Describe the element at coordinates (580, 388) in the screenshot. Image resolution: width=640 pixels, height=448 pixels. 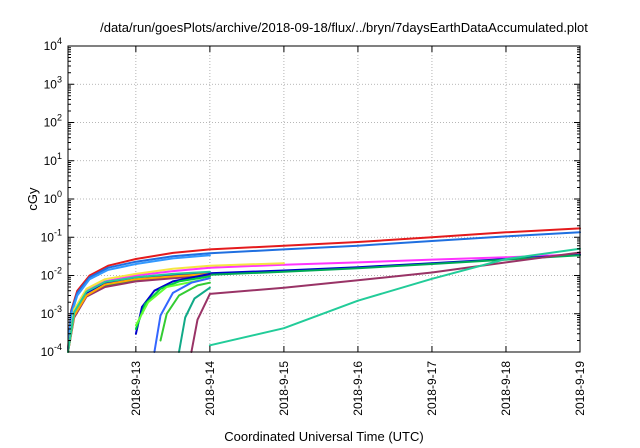
I see `x-tick-label: 2018-9-19` at that location.